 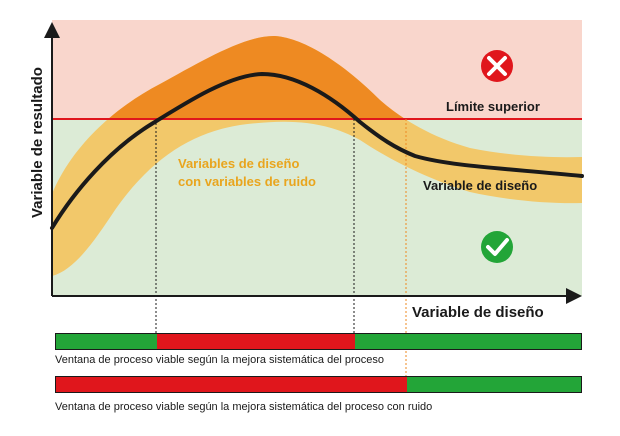 What do you see at coordinates (37, 142) in the screenshot?
I see `y-axis-label: Variable de resultado` at bounding box center [37, 142].